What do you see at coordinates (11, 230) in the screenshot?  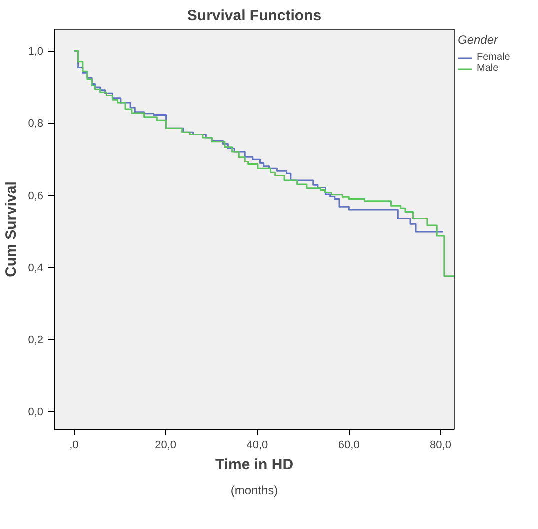 I see `y-axis-title: Cum Survival` at bounding box center [11, 230].